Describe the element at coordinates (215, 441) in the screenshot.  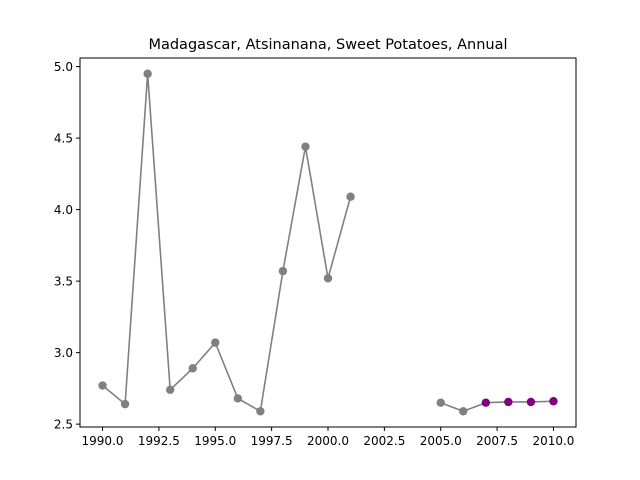
I see `x-tick-label: 1995.0` at that location.